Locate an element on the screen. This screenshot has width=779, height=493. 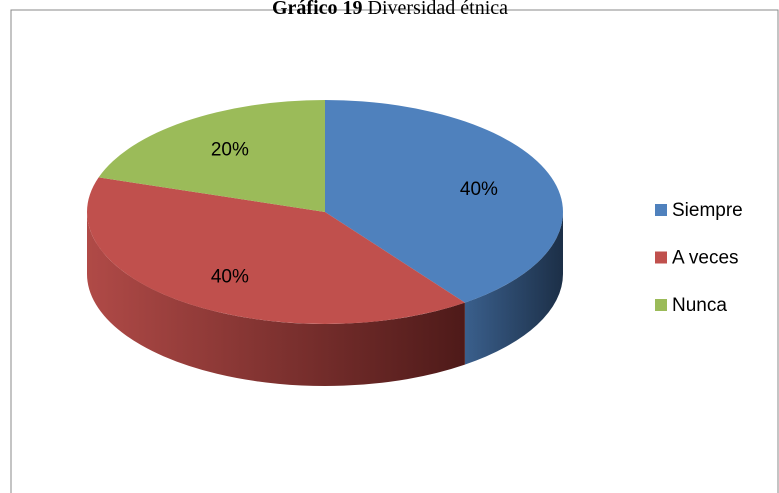
data-label: 20% is located at coordinates (230, 150).